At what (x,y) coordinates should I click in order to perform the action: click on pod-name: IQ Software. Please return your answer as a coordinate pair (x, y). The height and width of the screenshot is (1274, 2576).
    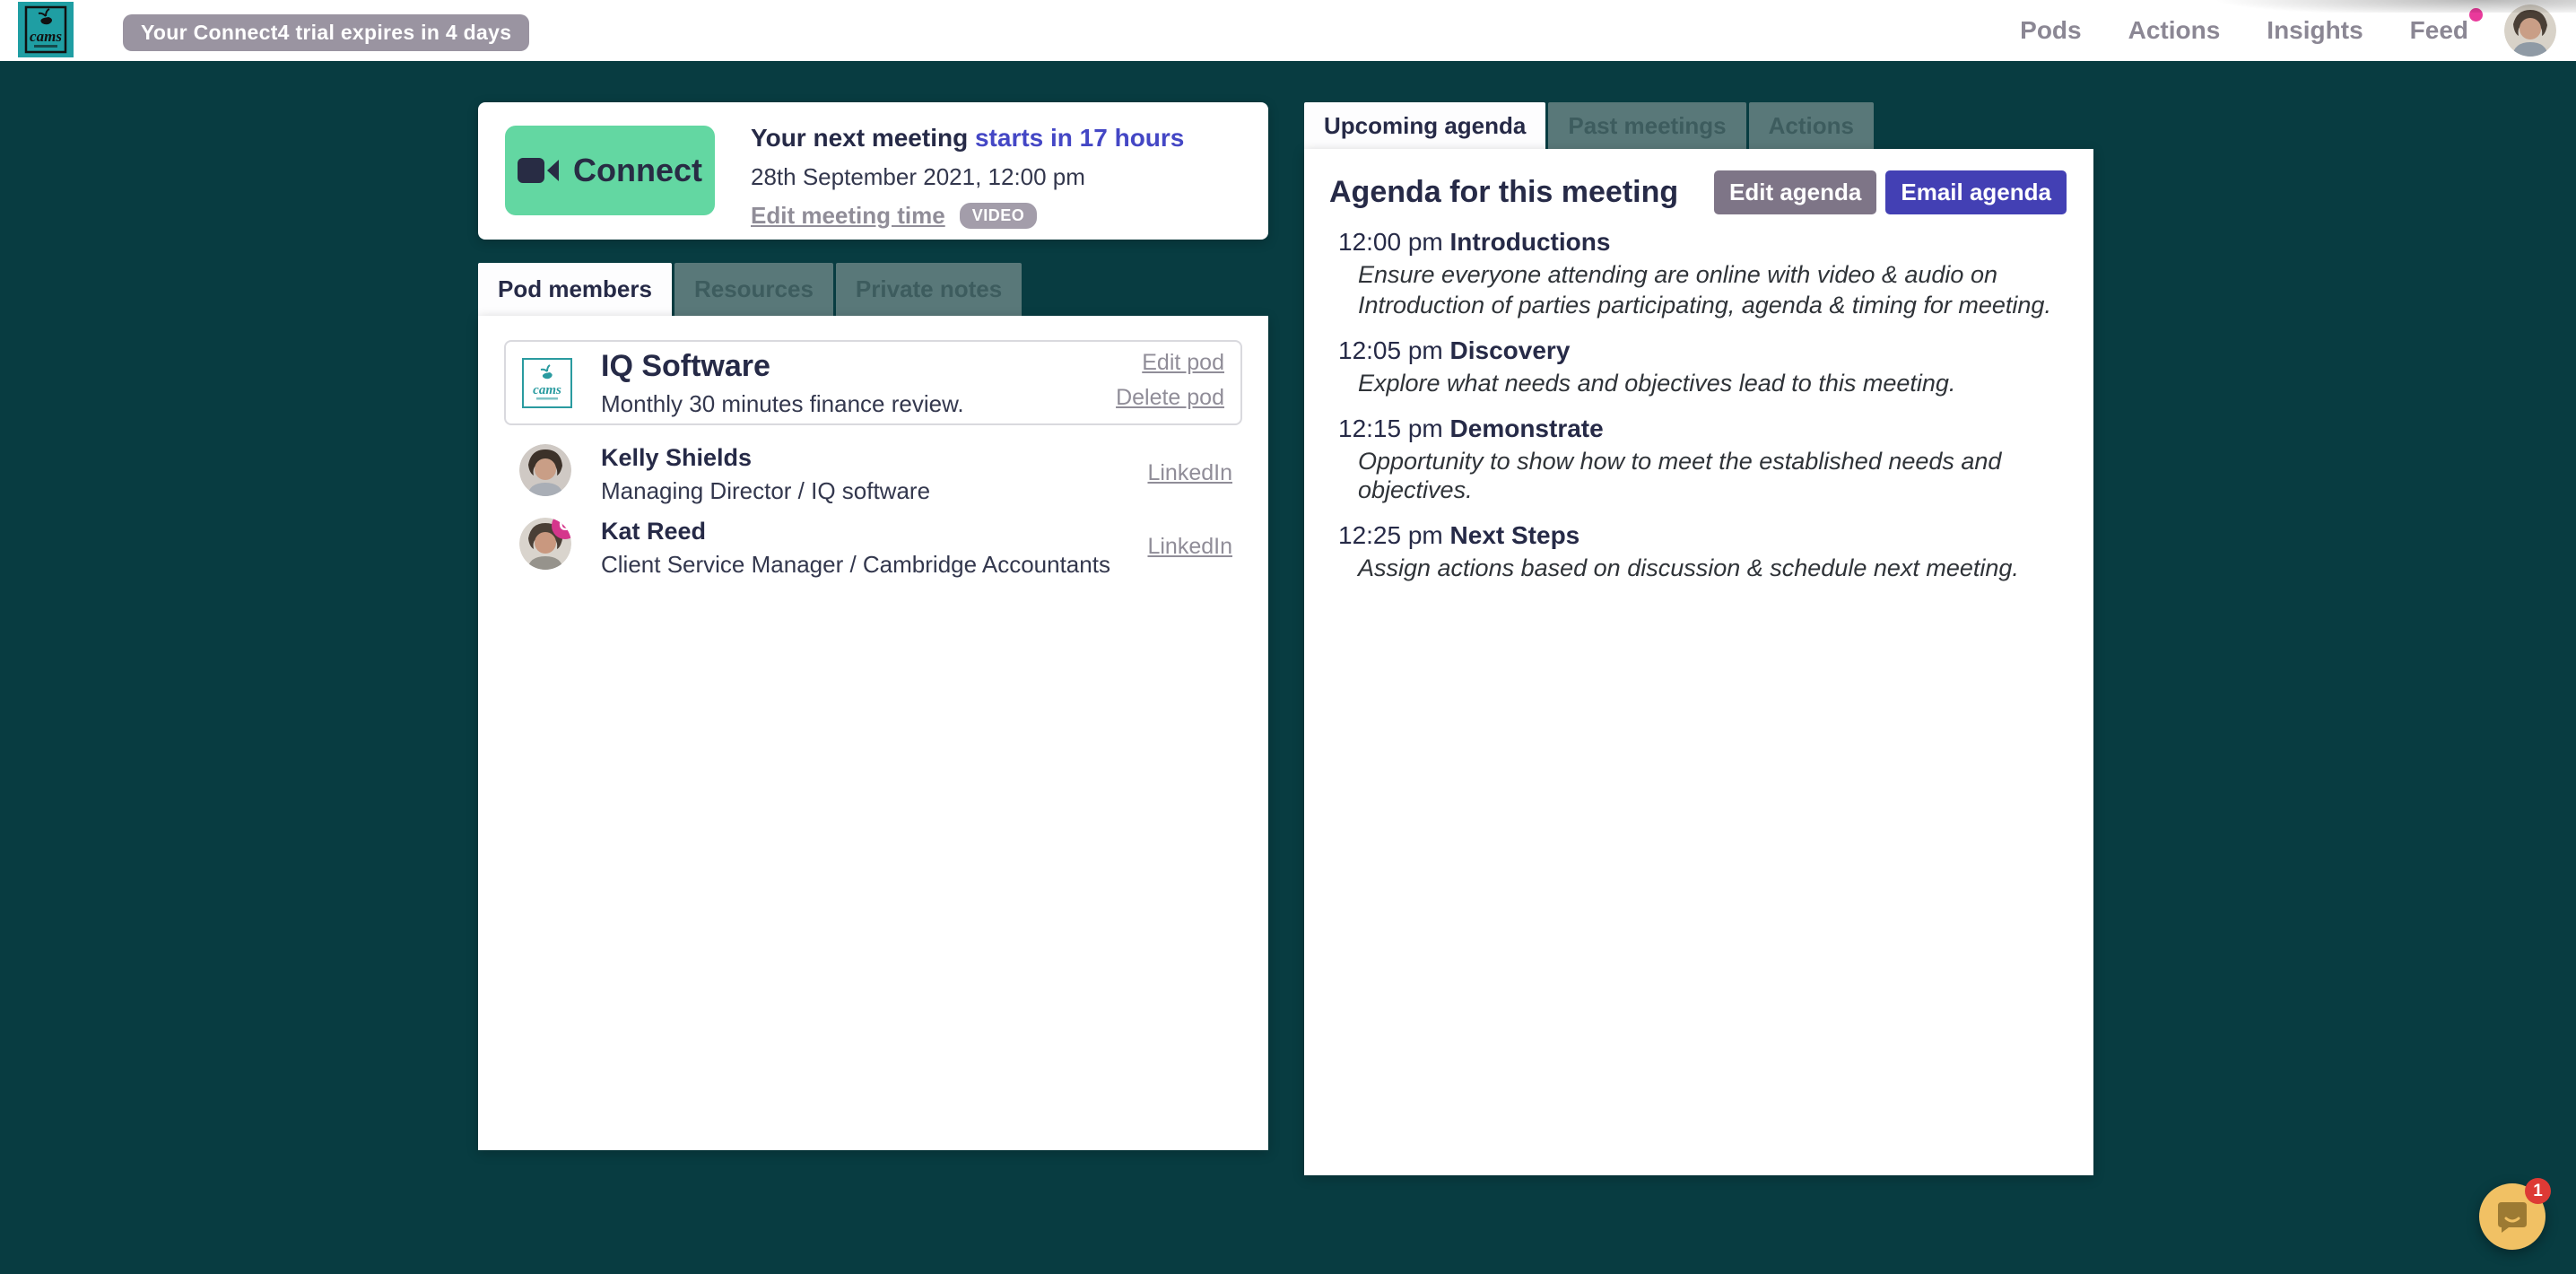
    Looking at the image, I should click on (685, 366).